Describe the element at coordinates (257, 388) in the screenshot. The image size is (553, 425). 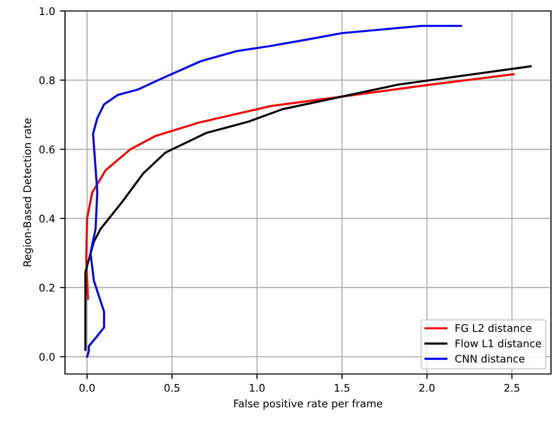
I see `x-tick-label: 1.0` at that location.